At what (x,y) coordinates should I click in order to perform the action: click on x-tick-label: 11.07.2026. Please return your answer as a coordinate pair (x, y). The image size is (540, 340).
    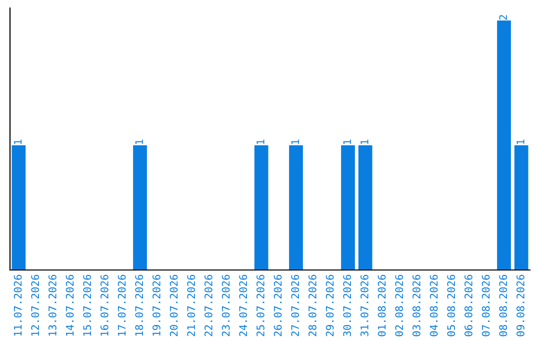
    Looking at the image, I should click on (18, 305).